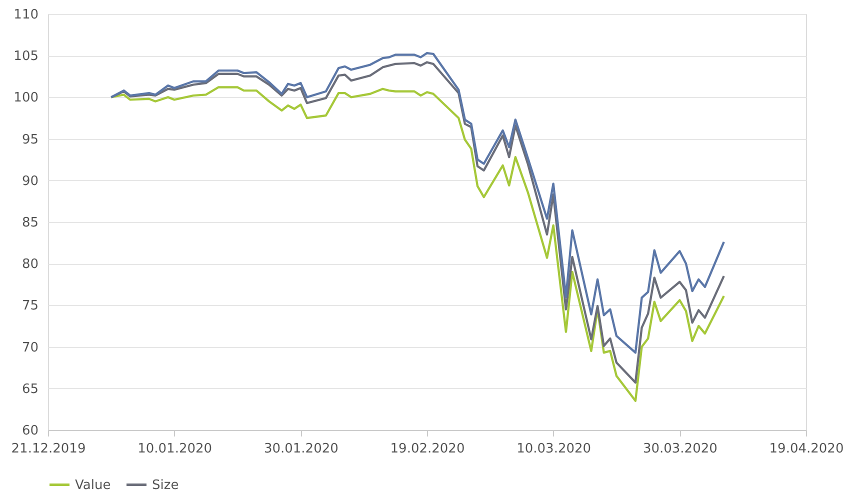 The width and height of the screenshot is (864, 497). What do you see at coordinates (554, 449) in the screenshot?
I see `x-tick-label: 10.03.2020` at bounding box center [554, 449].